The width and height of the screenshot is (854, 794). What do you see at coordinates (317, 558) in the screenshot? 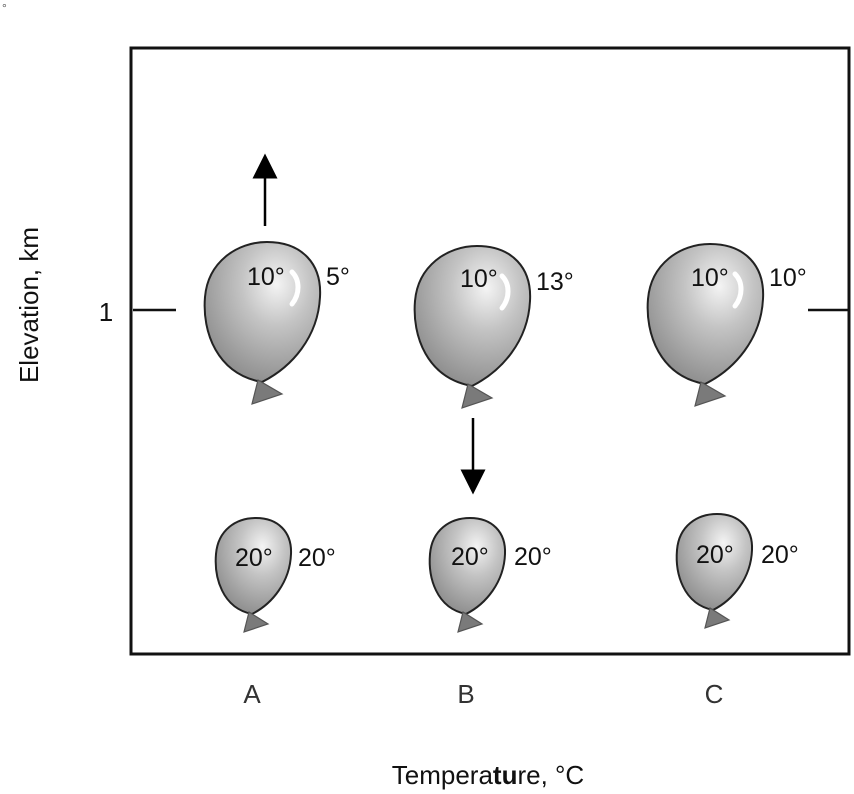
I see `lower-balloon-a-outside-temp: 20°` at bounding box center [317, 558].